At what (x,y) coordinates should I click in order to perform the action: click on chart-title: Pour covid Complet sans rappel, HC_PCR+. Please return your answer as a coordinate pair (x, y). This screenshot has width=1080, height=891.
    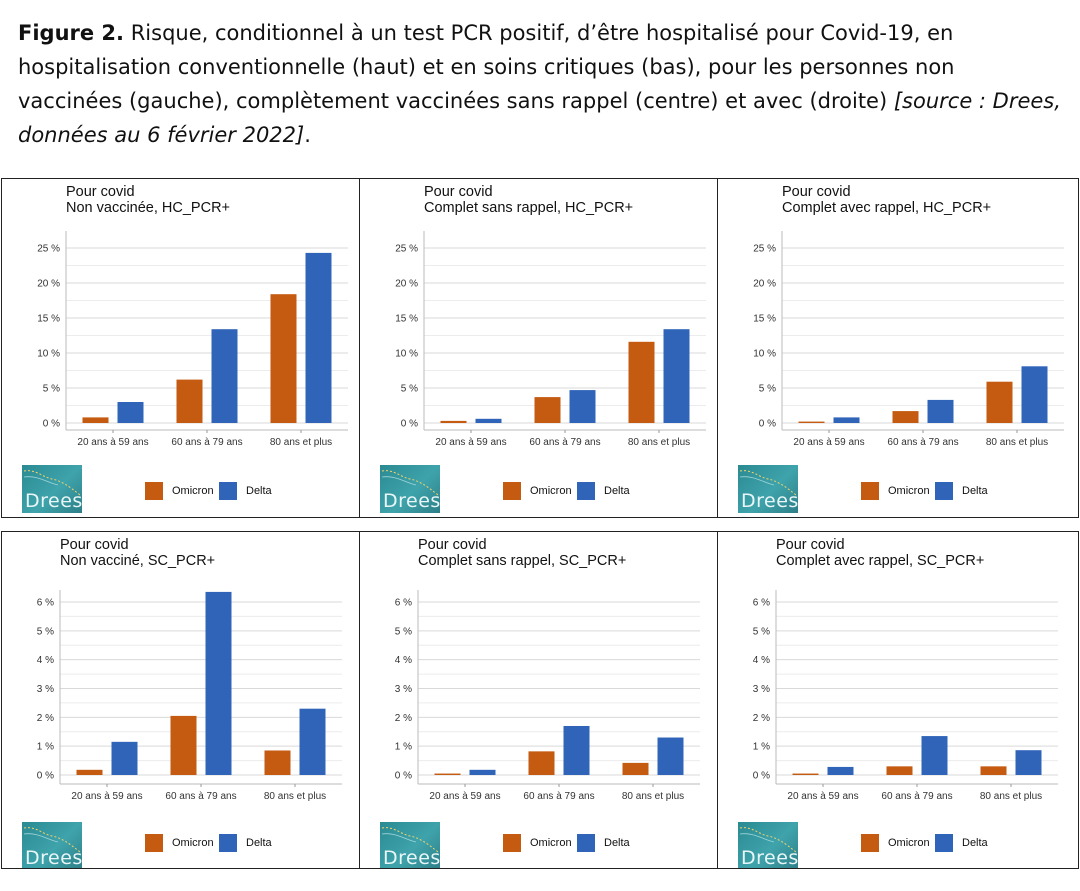
    Looking at the image, I should click on (528, 200).